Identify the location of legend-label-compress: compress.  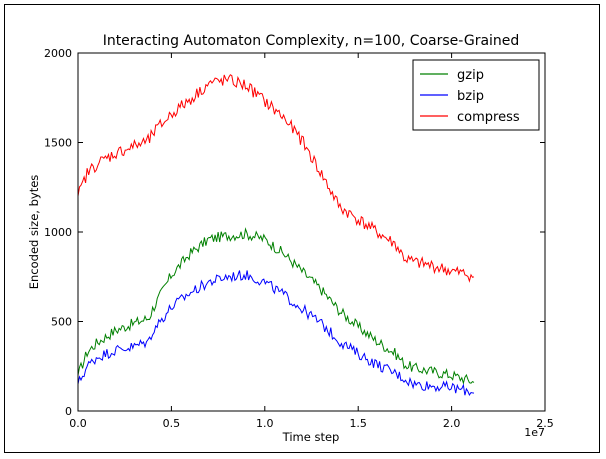
(488, 117).